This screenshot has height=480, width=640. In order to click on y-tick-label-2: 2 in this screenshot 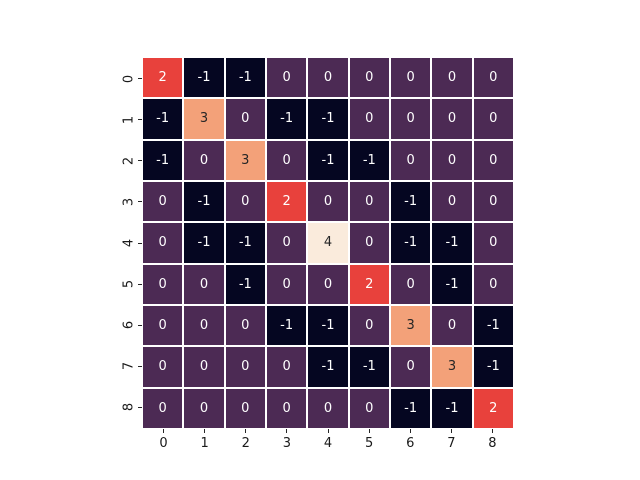, I will do `click(129, 160)`.